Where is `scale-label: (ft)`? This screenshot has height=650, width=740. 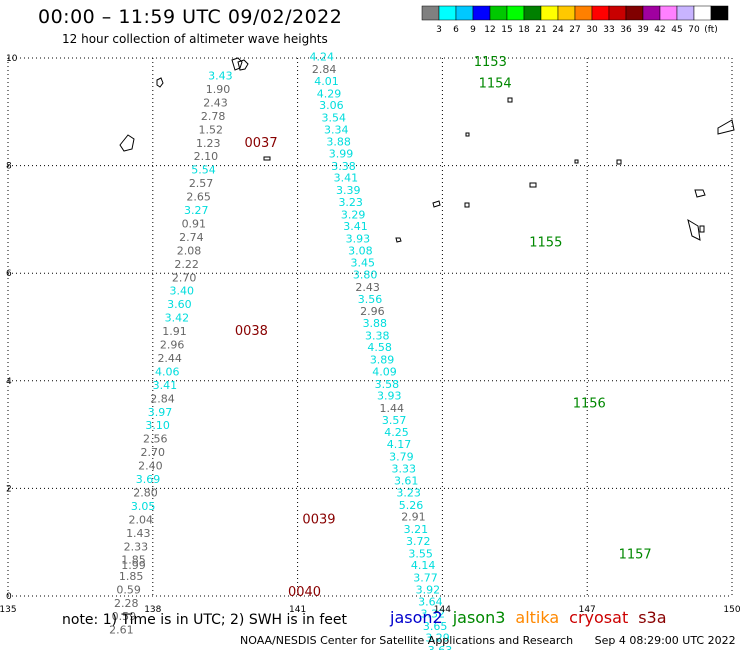
scale-label: (ft) is located at coordinates (711, 30).